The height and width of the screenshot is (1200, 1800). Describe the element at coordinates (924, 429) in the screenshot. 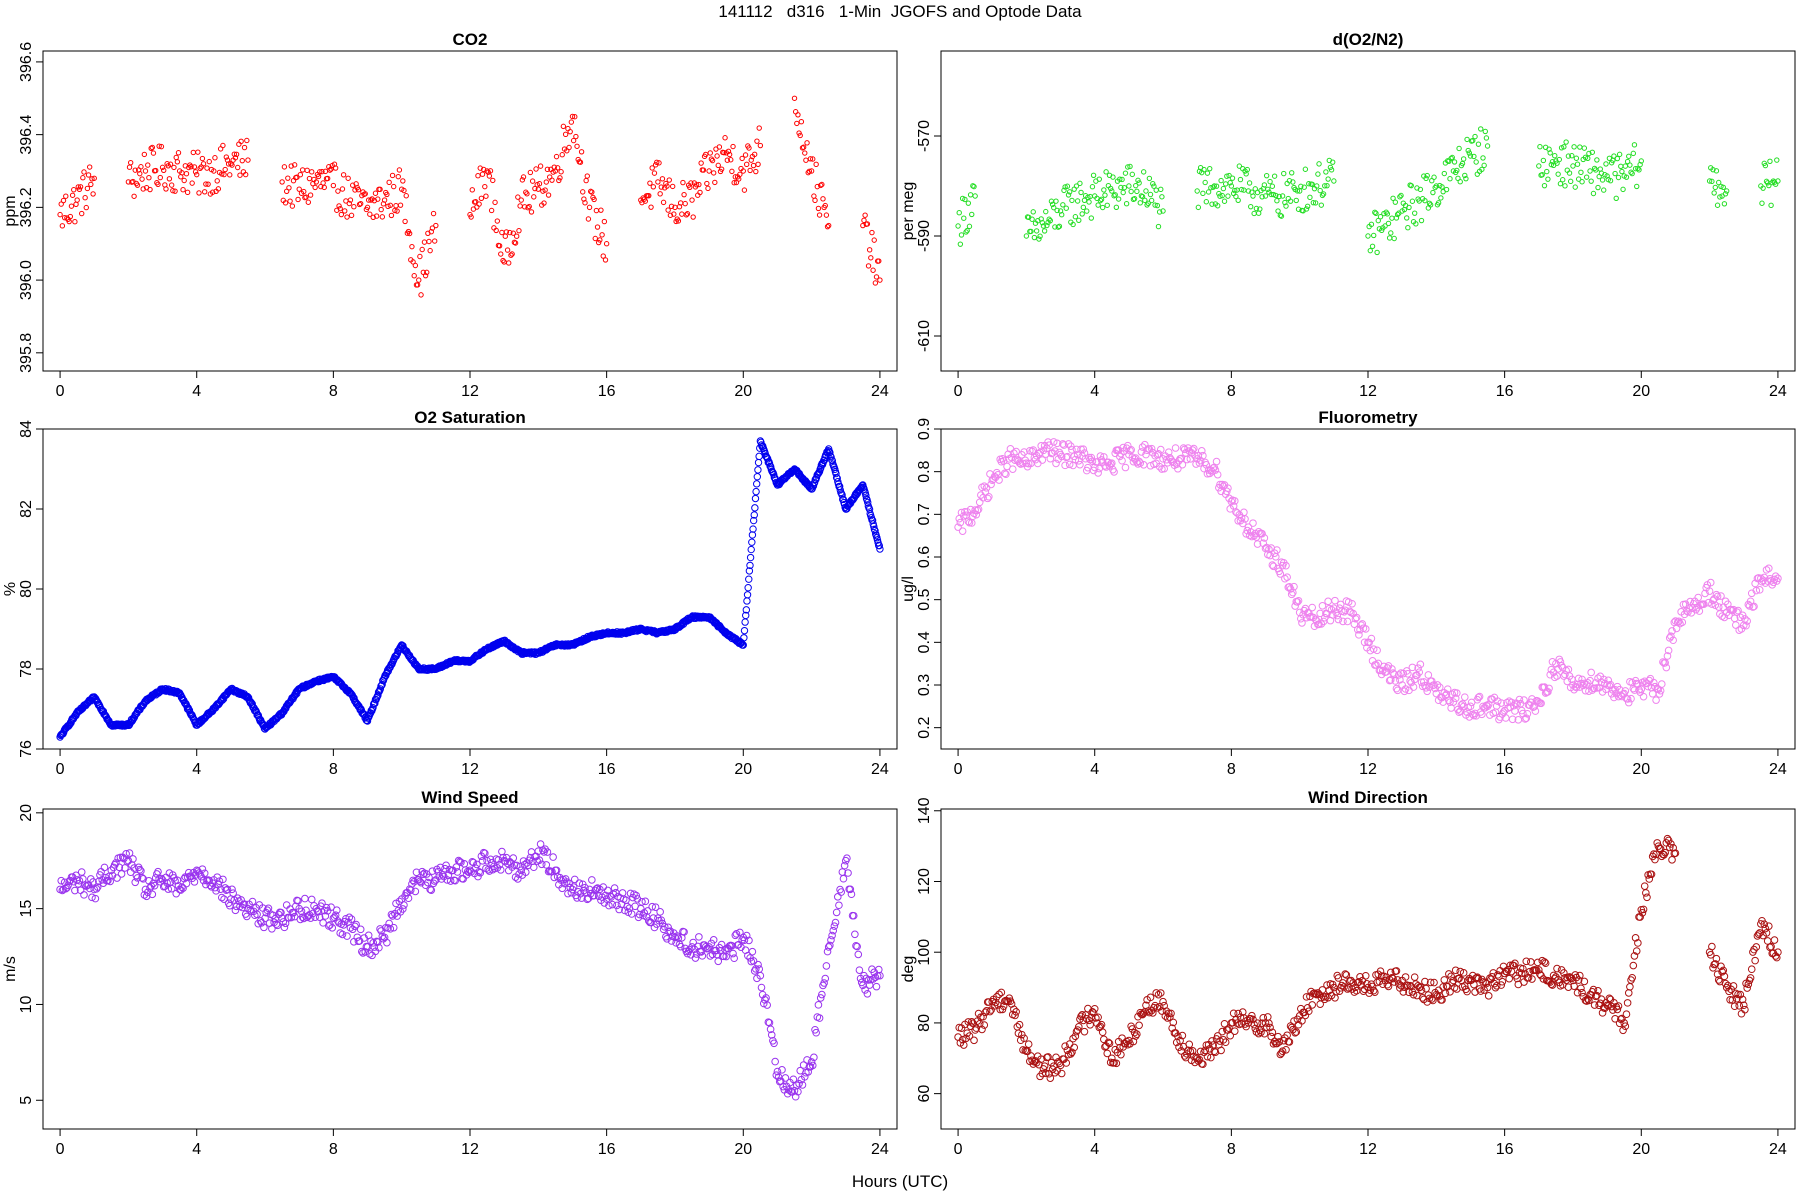

I see `y-tick-label: 0.9` at that location.